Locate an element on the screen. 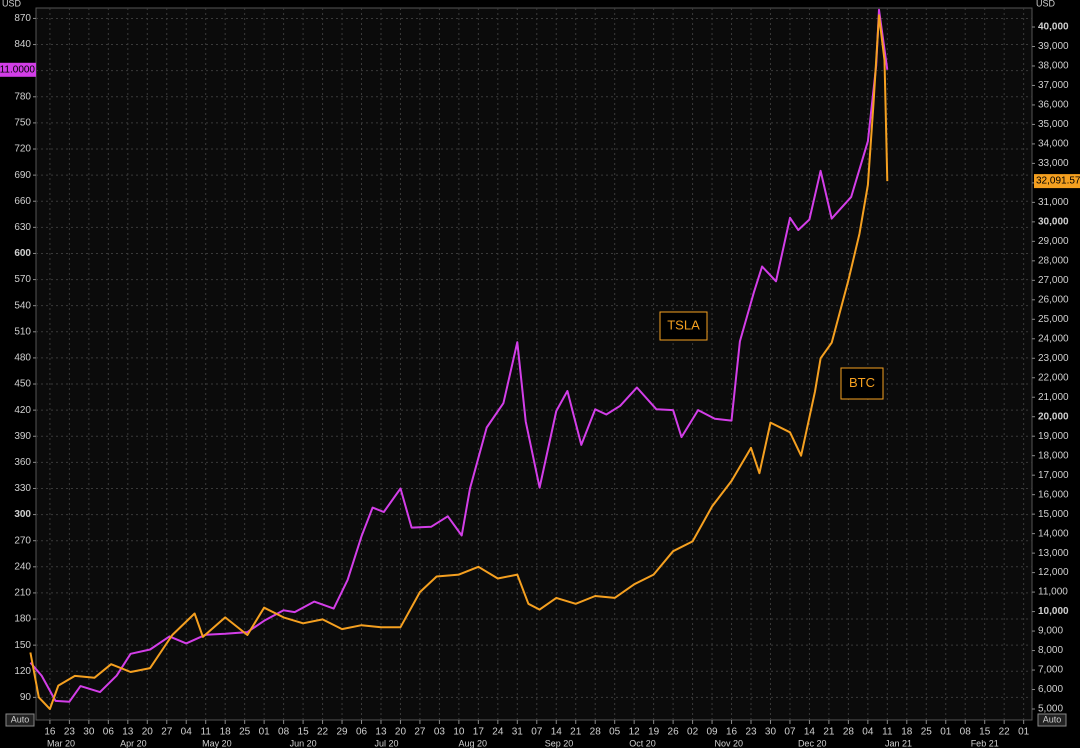 The width and height of the screenshot is (1080, 748). y-tick-label: 690 is located at coordinates (22, 175).